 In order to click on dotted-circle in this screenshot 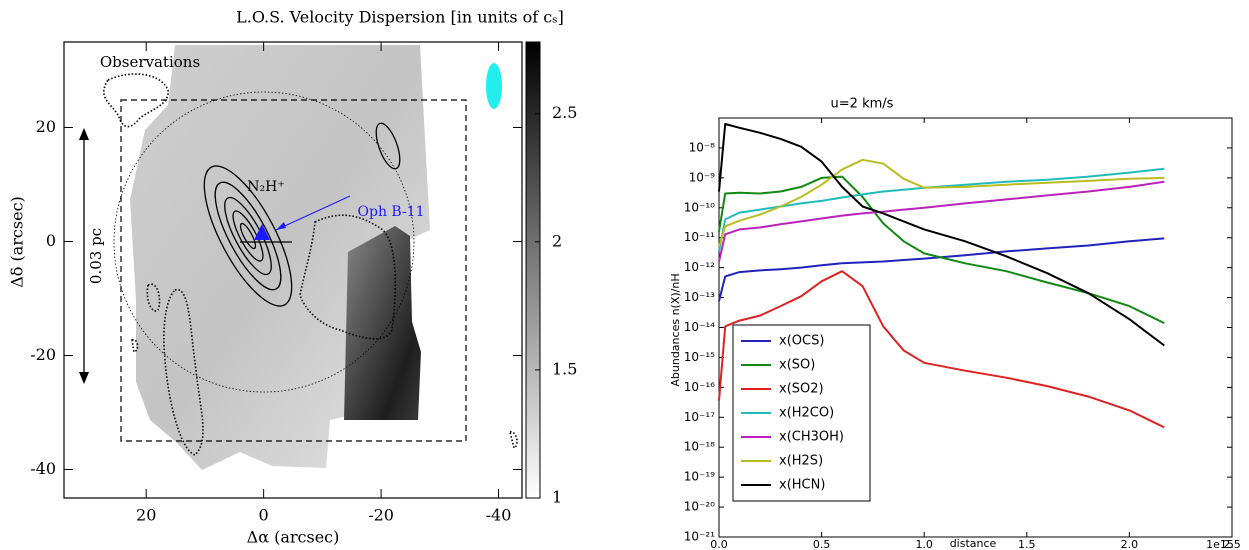, I will do `click(264, 242)`.